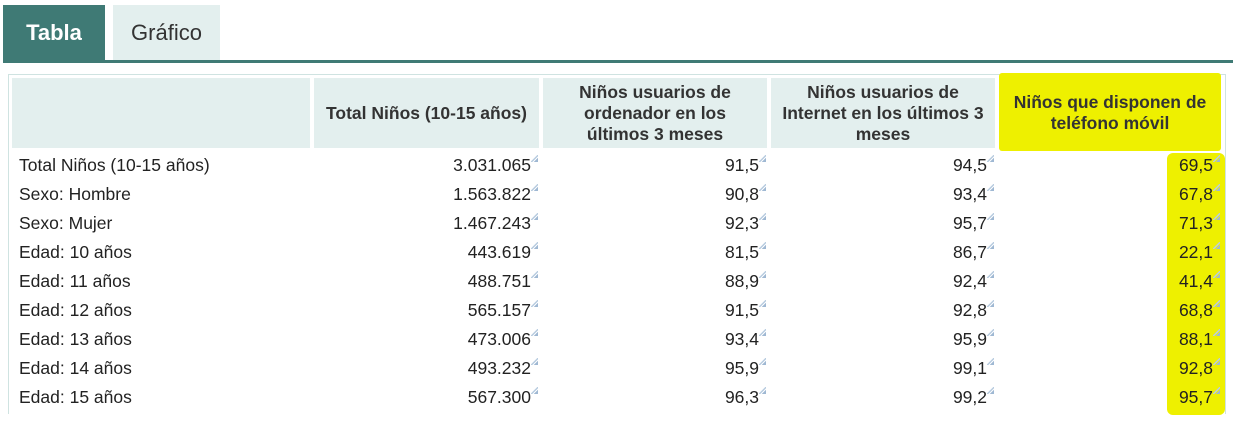 This screenshot has width=1233, height=435. What do you see at coordinates (655, 339) in the screenshot?
I see `cell-ordenador: 93,4` at bounding box center [655, 339].